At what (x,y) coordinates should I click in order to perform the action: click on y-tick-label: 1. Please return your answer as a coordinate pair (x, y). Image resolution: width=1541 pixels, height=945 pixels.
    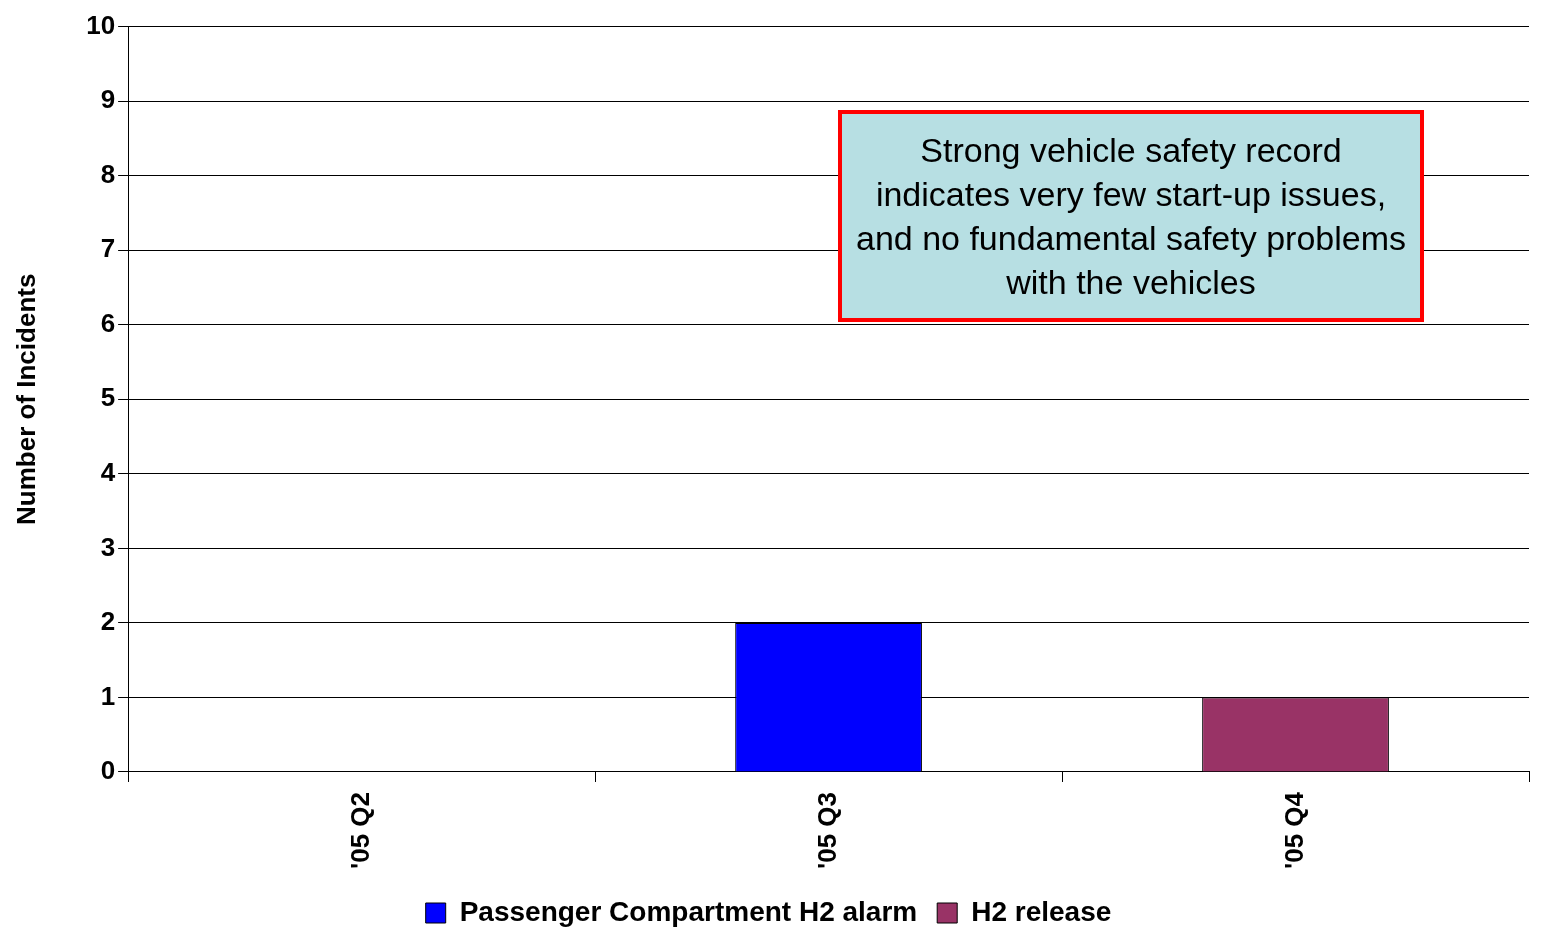
    Looking at the image, I should click on (108, 695).